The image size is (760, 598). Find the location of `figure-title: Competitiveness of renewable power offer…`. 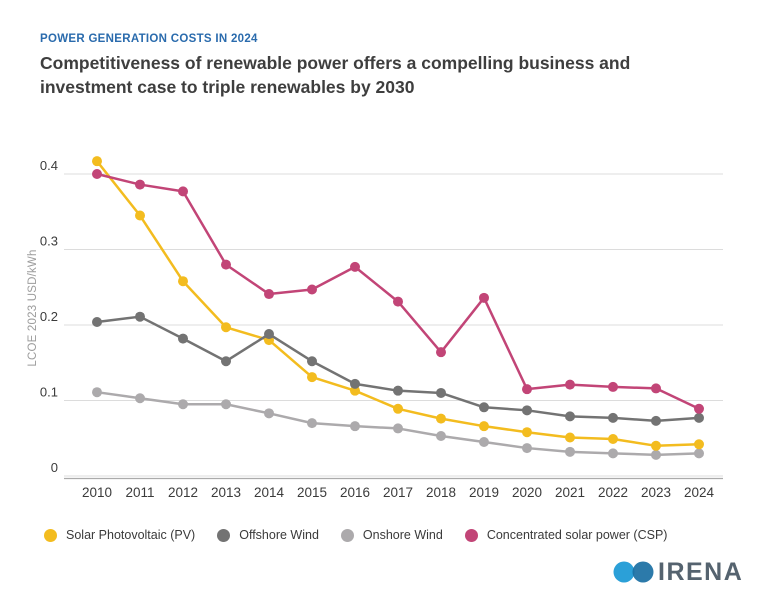

figure-title: Competitiveness of renewable power offer… is located at coordinates (385, 75).